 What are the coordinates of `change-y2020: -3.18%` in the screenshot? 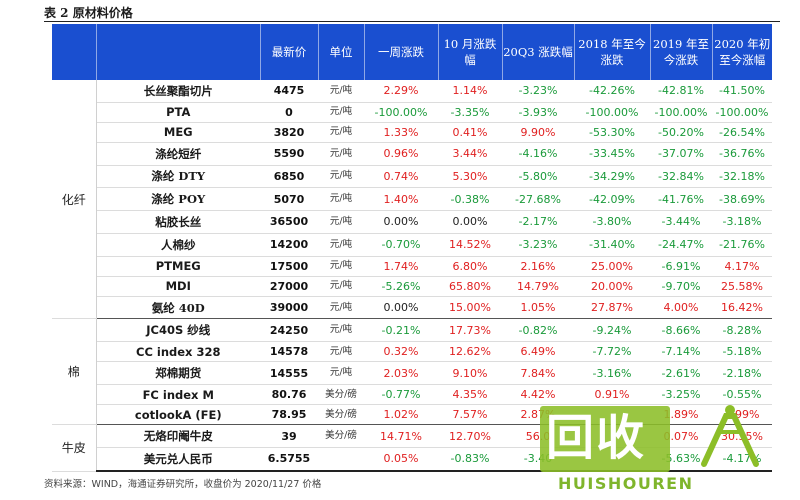 It's located at (742, 222).